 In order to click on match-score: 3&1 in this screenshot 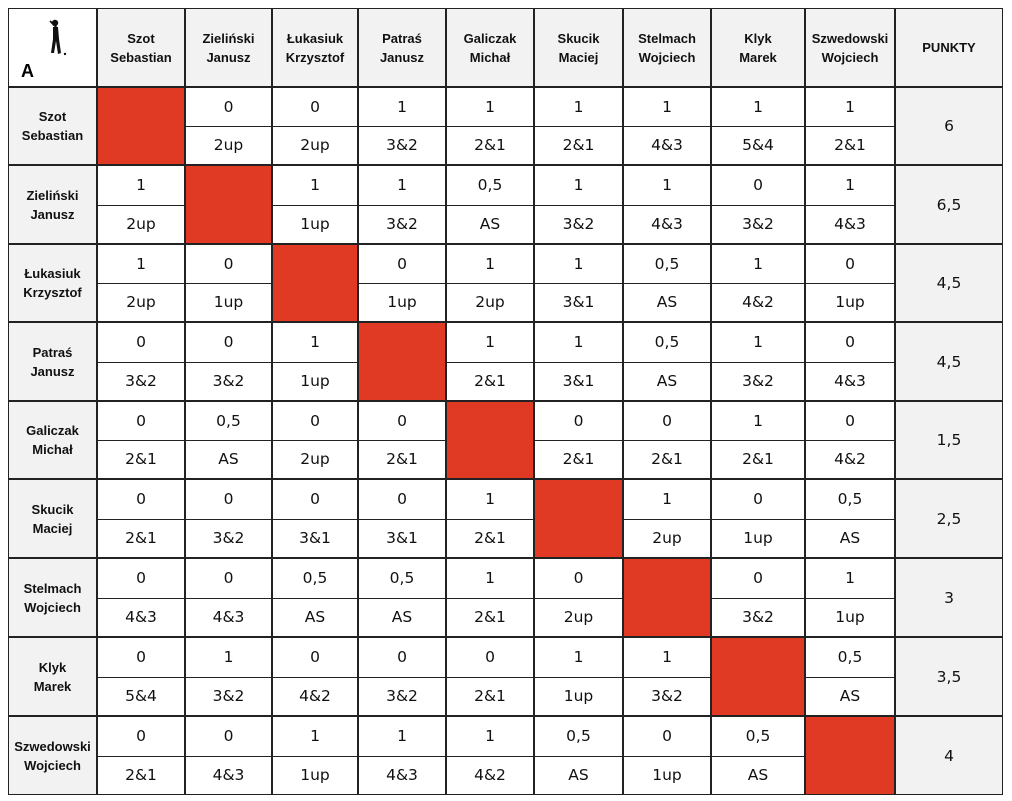, I will do `click(578, 302)`.